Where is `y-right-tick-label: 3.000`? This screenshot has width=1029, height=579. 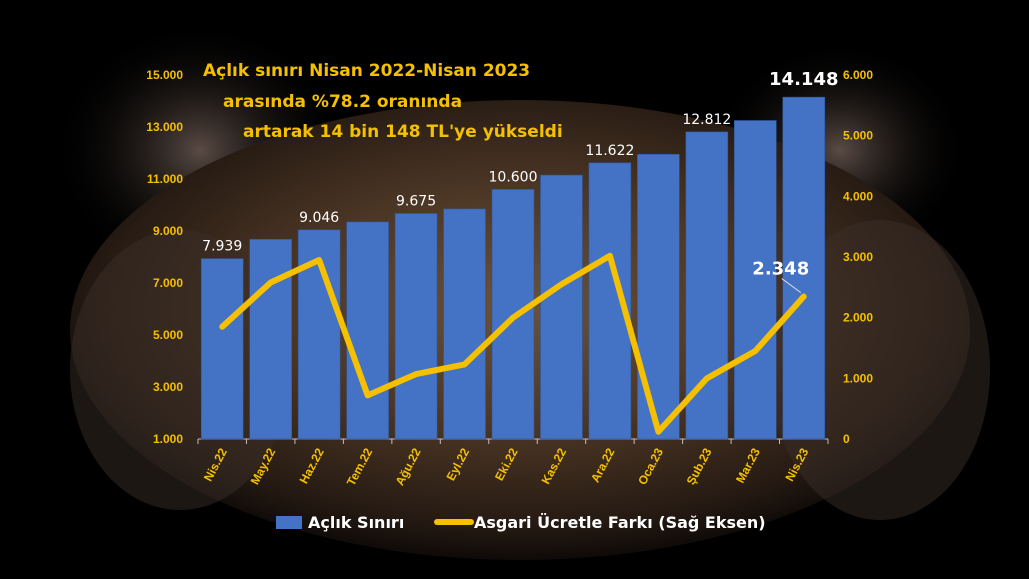
y-right-tick-label: 3.000 is located at coordinates (858, 257).